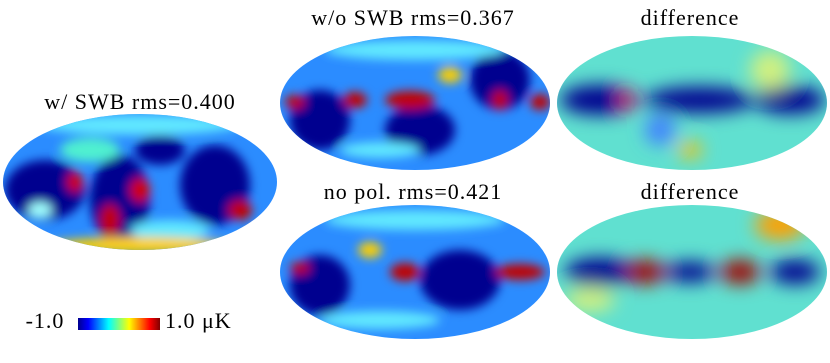  Describe the element at coordinates (119, 324) in the screenshot. I see `colorbar` at that location.